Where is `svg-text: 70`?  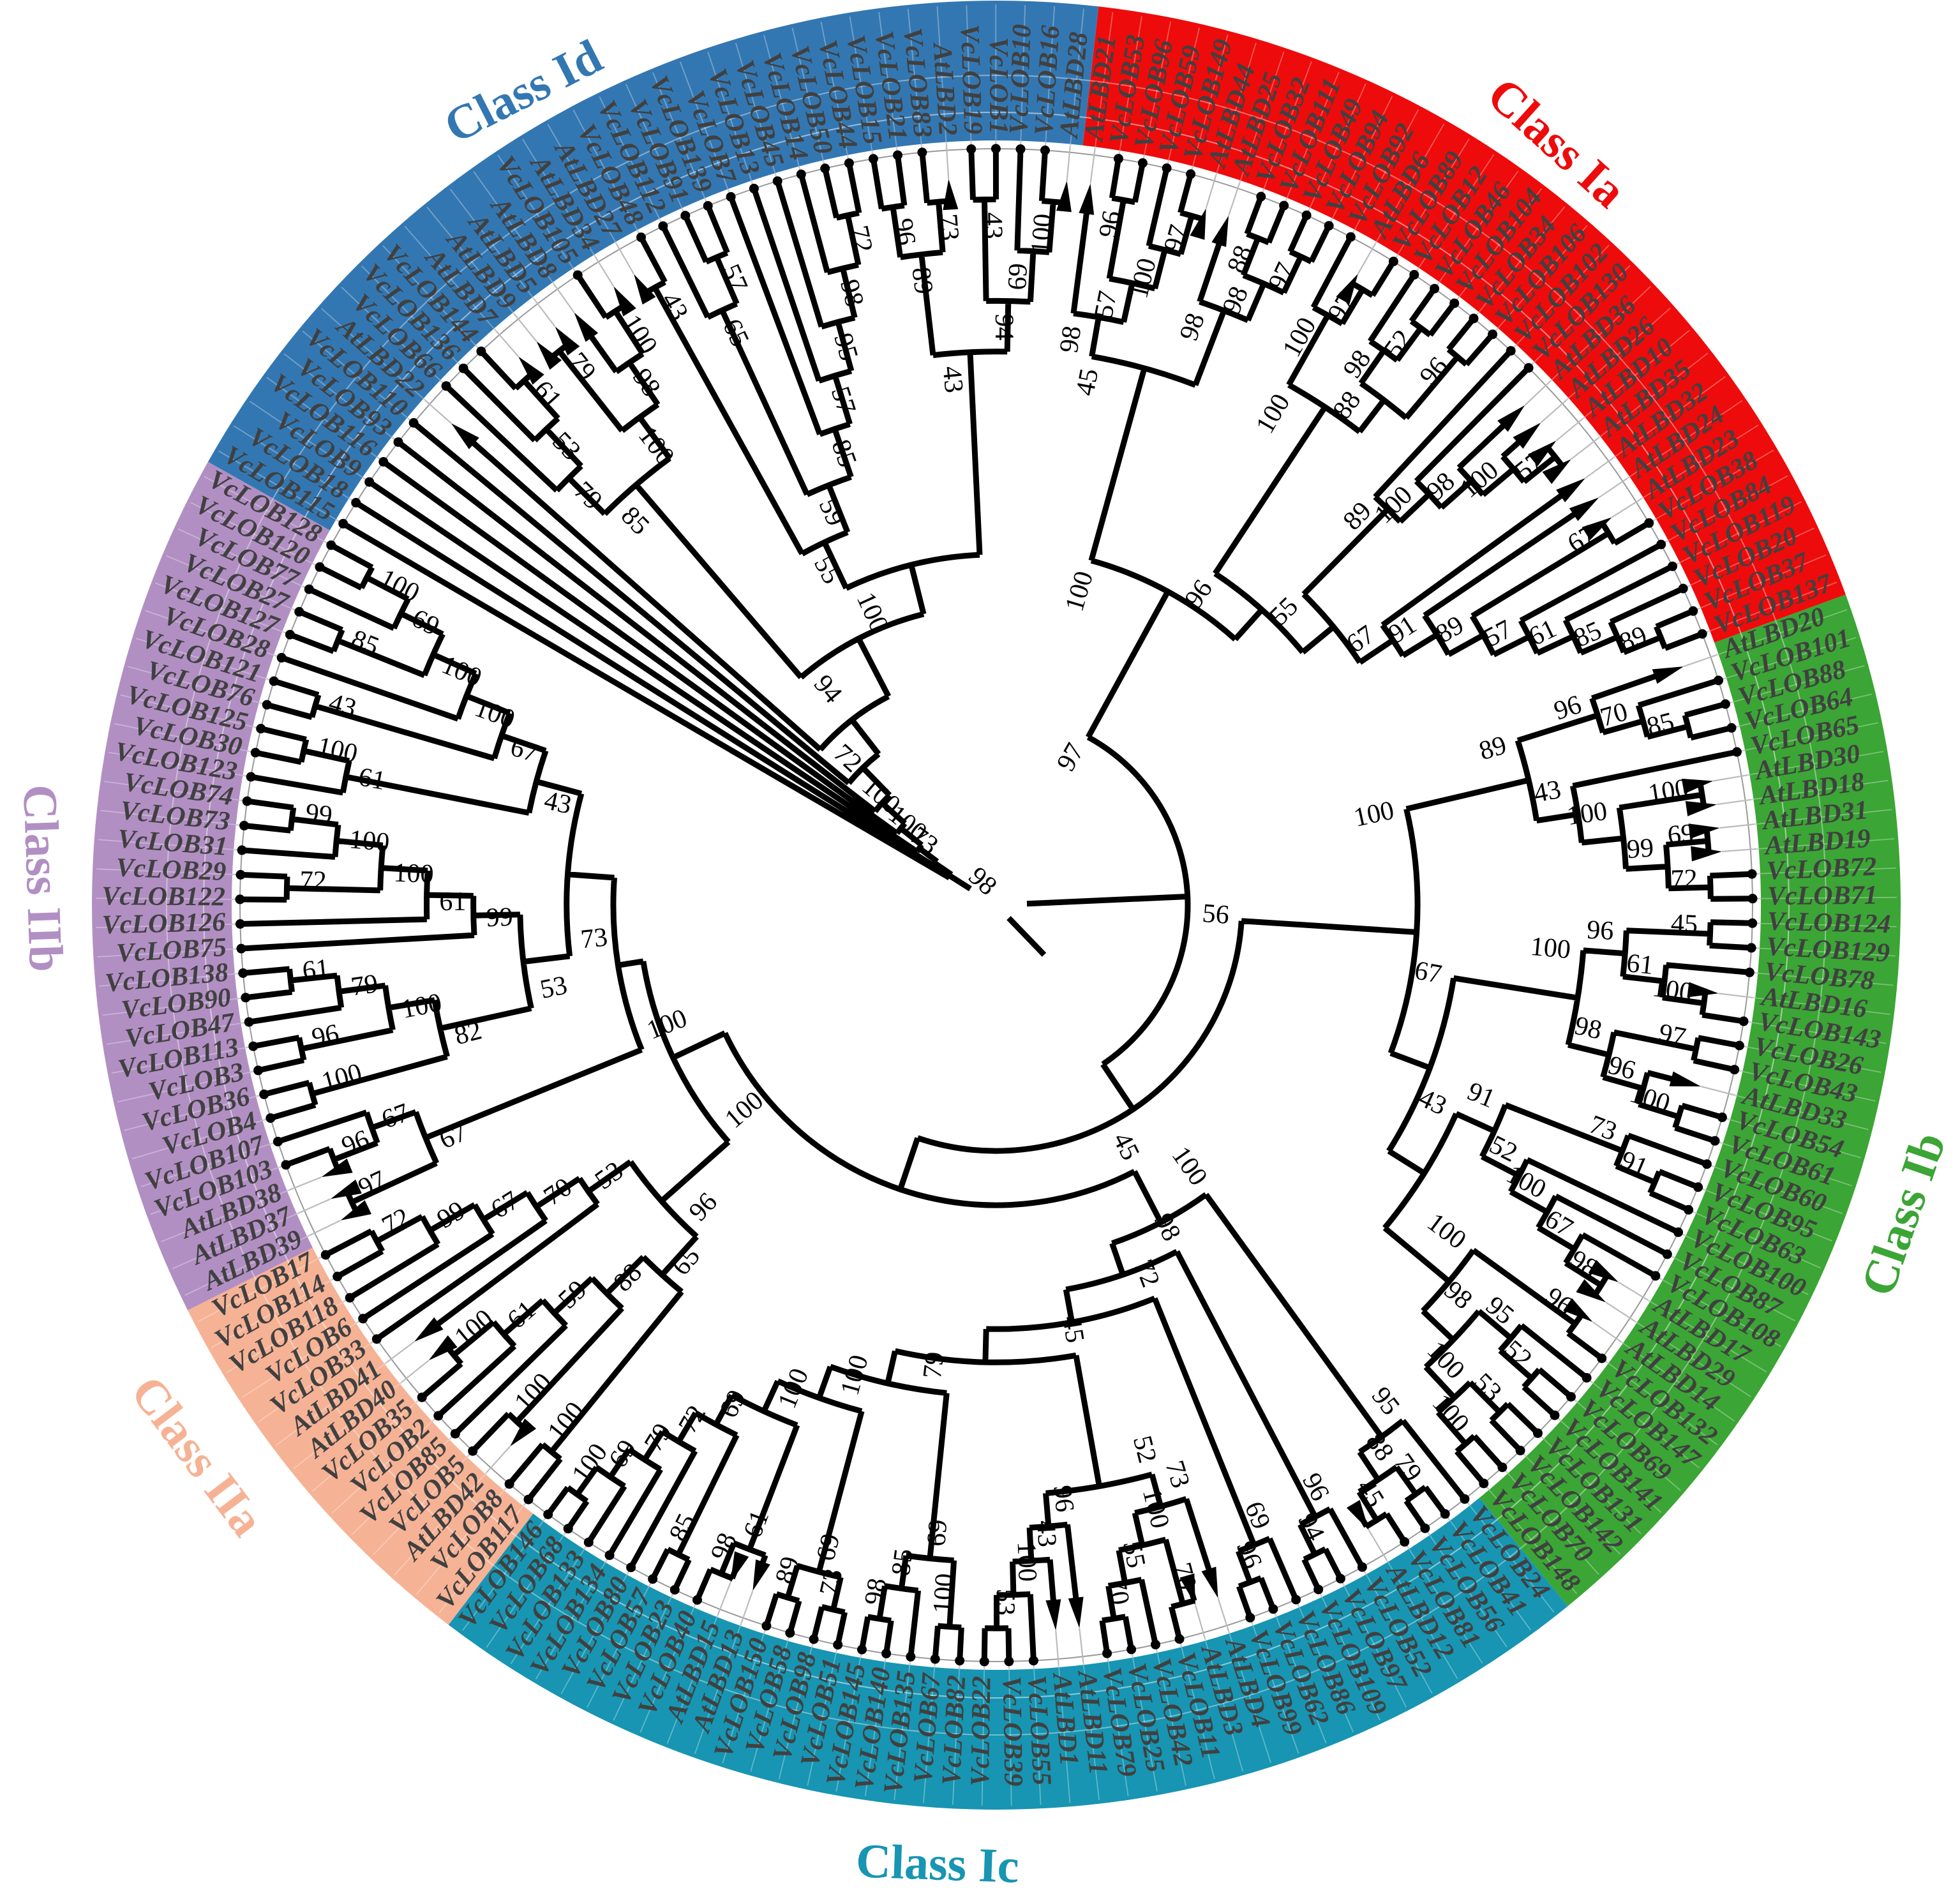
svg-text: 70 is located at coordinates (1118, 1591).